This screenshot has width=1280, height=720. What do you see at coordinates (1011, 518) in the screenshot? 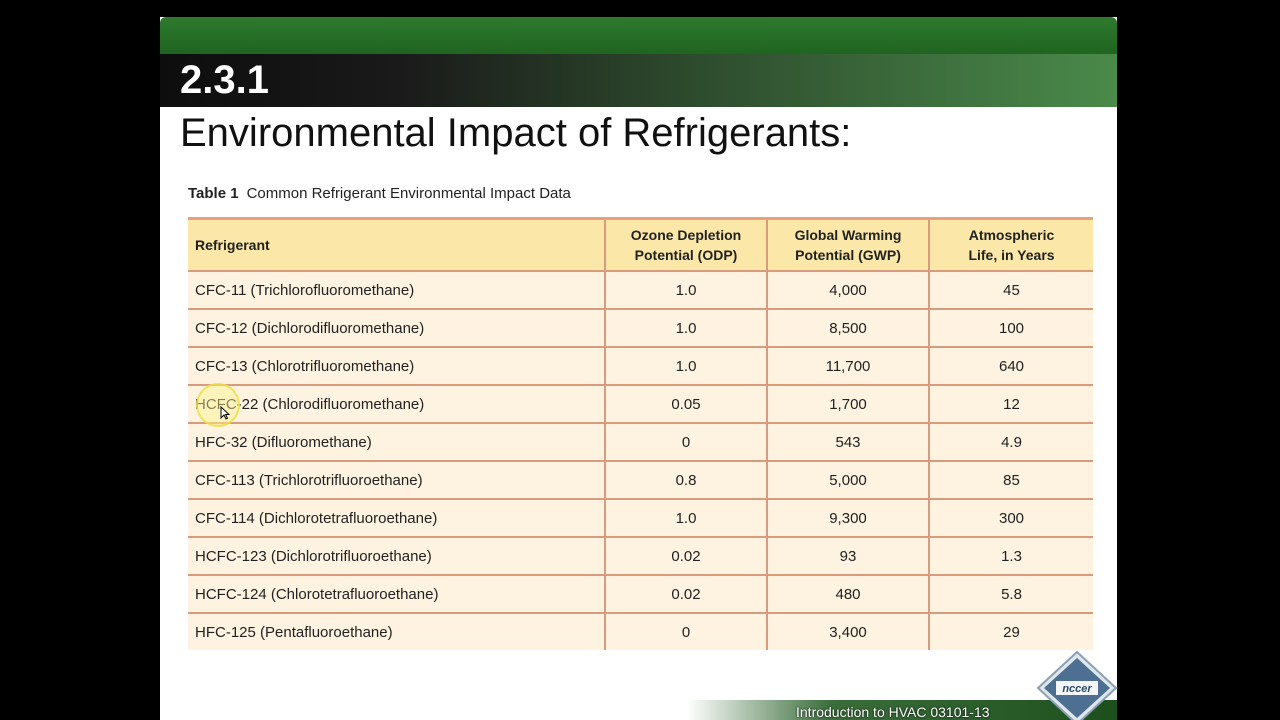
I see `cell-life: 300` at bounding box center [1011, 518].